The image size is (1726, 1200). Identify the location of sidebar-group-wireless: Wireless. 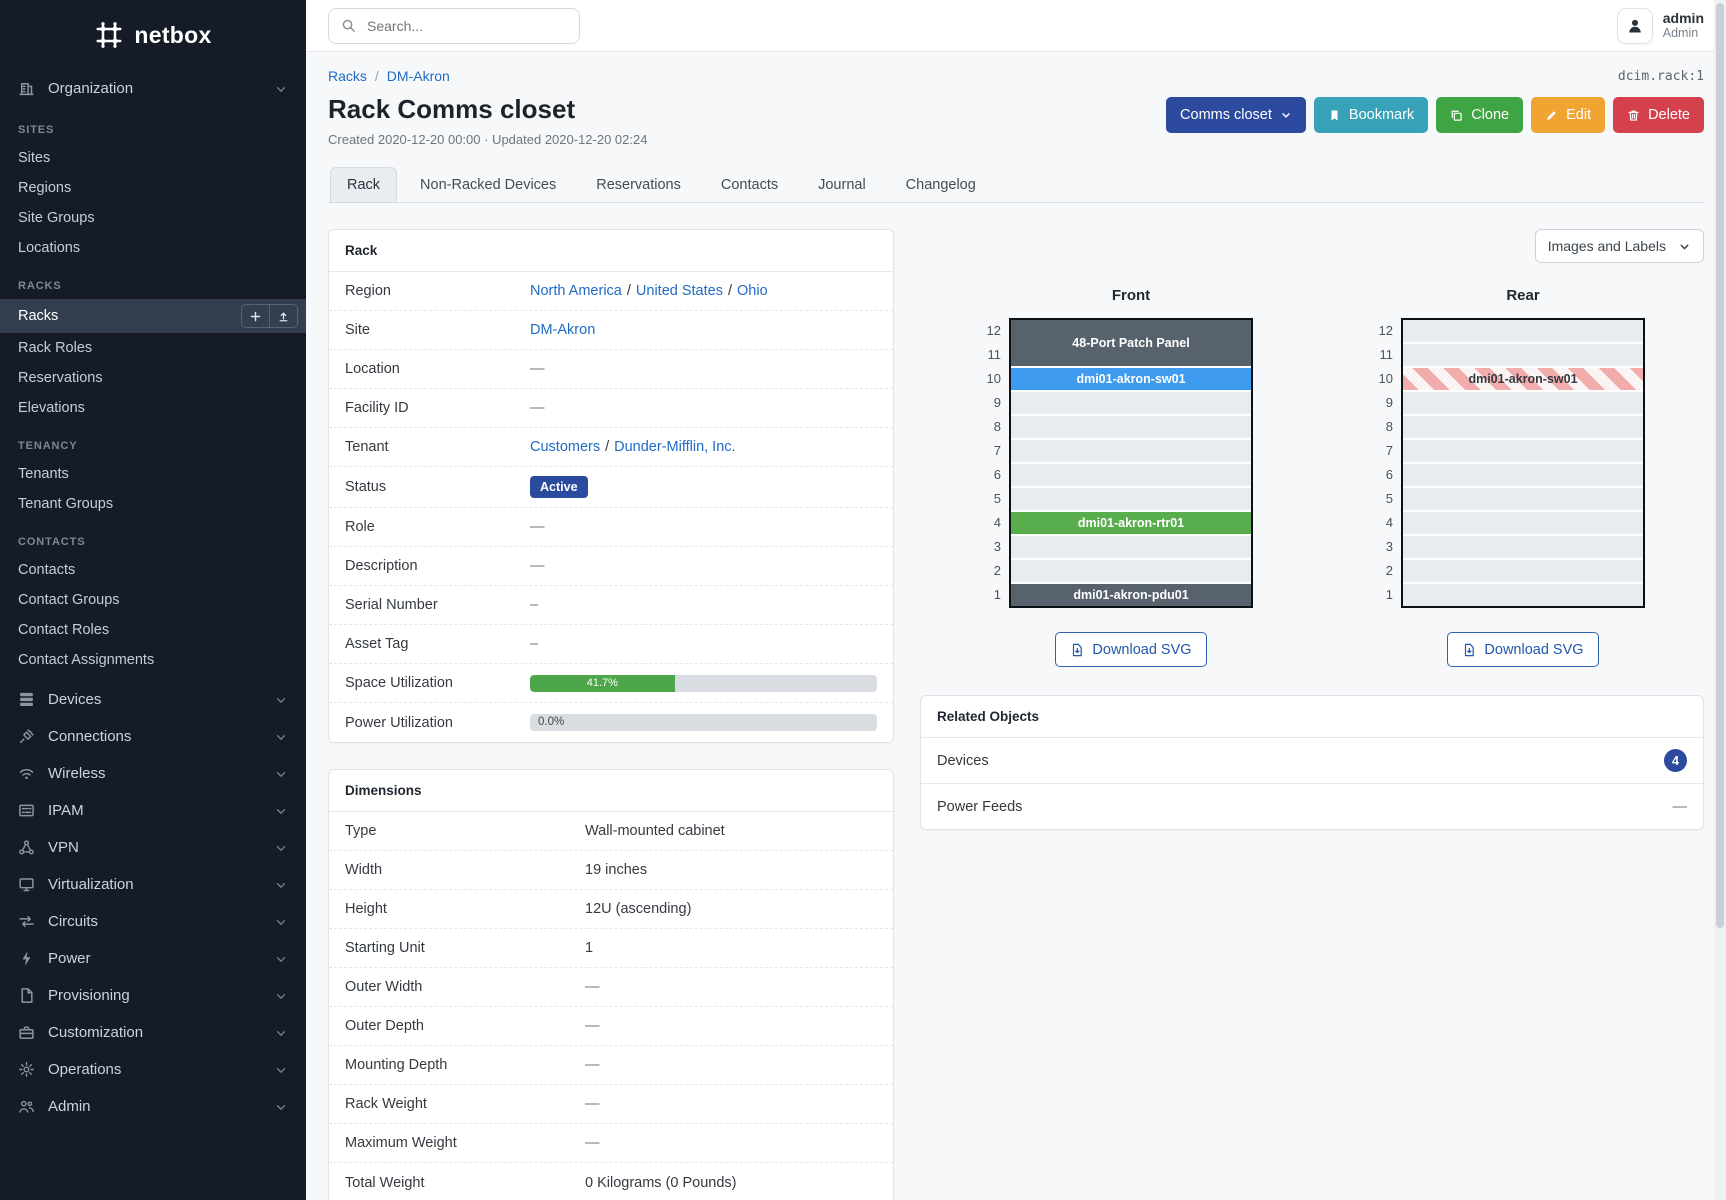
(153, 773).